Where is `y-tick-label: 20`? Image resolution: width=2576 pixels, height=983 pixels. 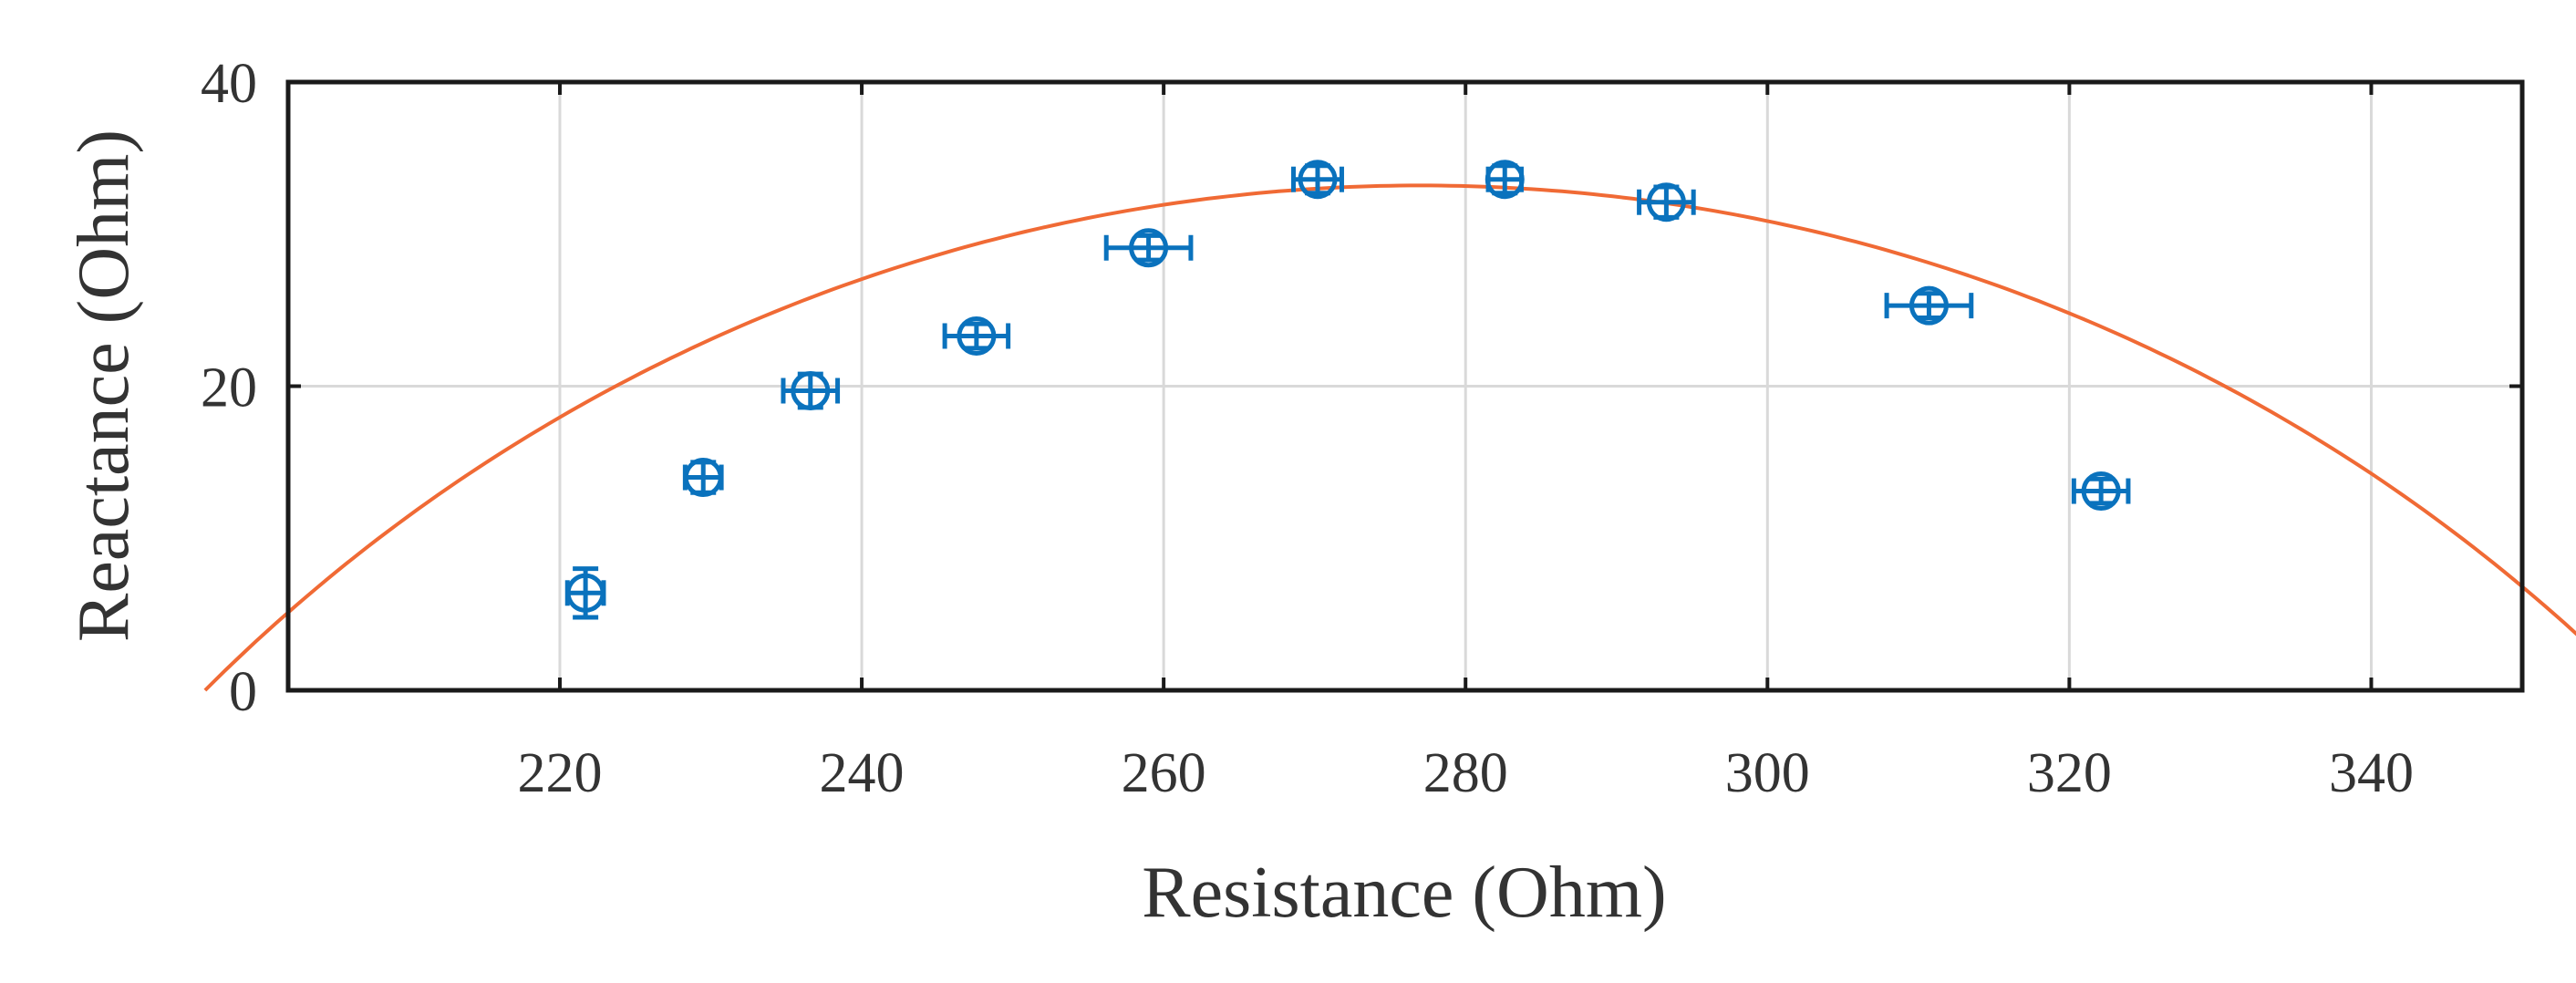 y-tick-label: 20 is located at coordinates (229, 388).